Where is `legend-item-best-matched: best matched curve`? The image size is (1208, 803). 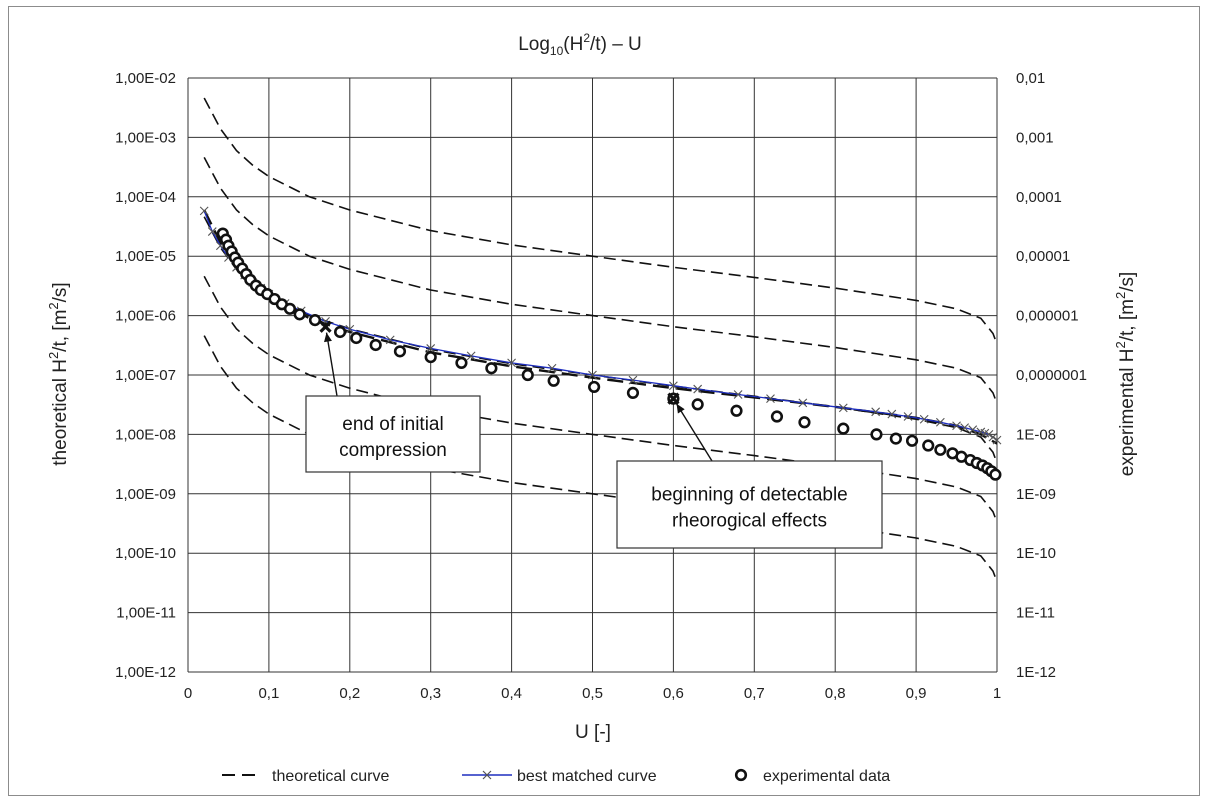
legend-item-best-matched: best matched curve is located at coordinates (559, 776).